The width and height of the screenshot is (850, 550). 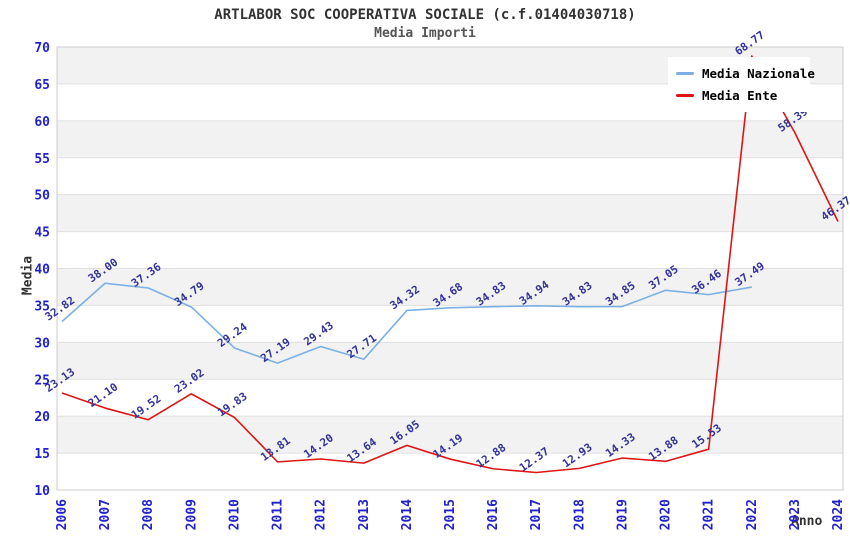 What do you see at coordinates (406, 323) in the screenshot?
I see `series-line-media-nazionale` at bounding box center [406, 323].